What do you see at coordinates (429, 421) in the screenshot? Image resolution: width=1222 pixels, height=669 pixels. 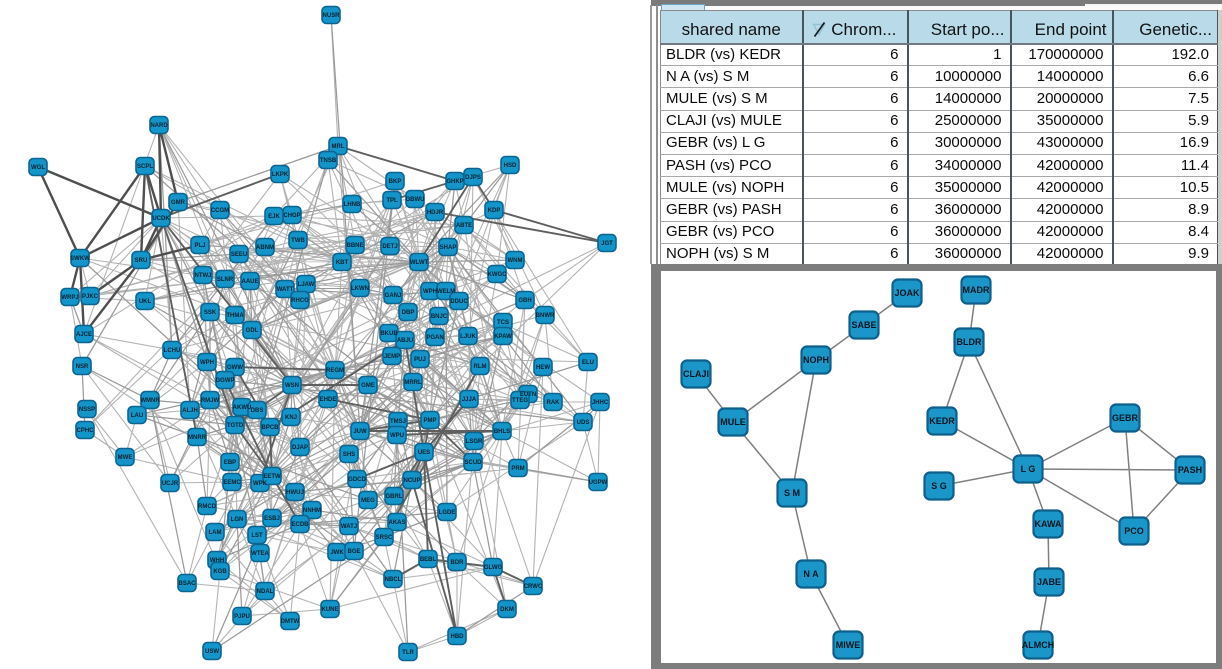 I see `svg-text: PMP` at bounding box center [429, 421].